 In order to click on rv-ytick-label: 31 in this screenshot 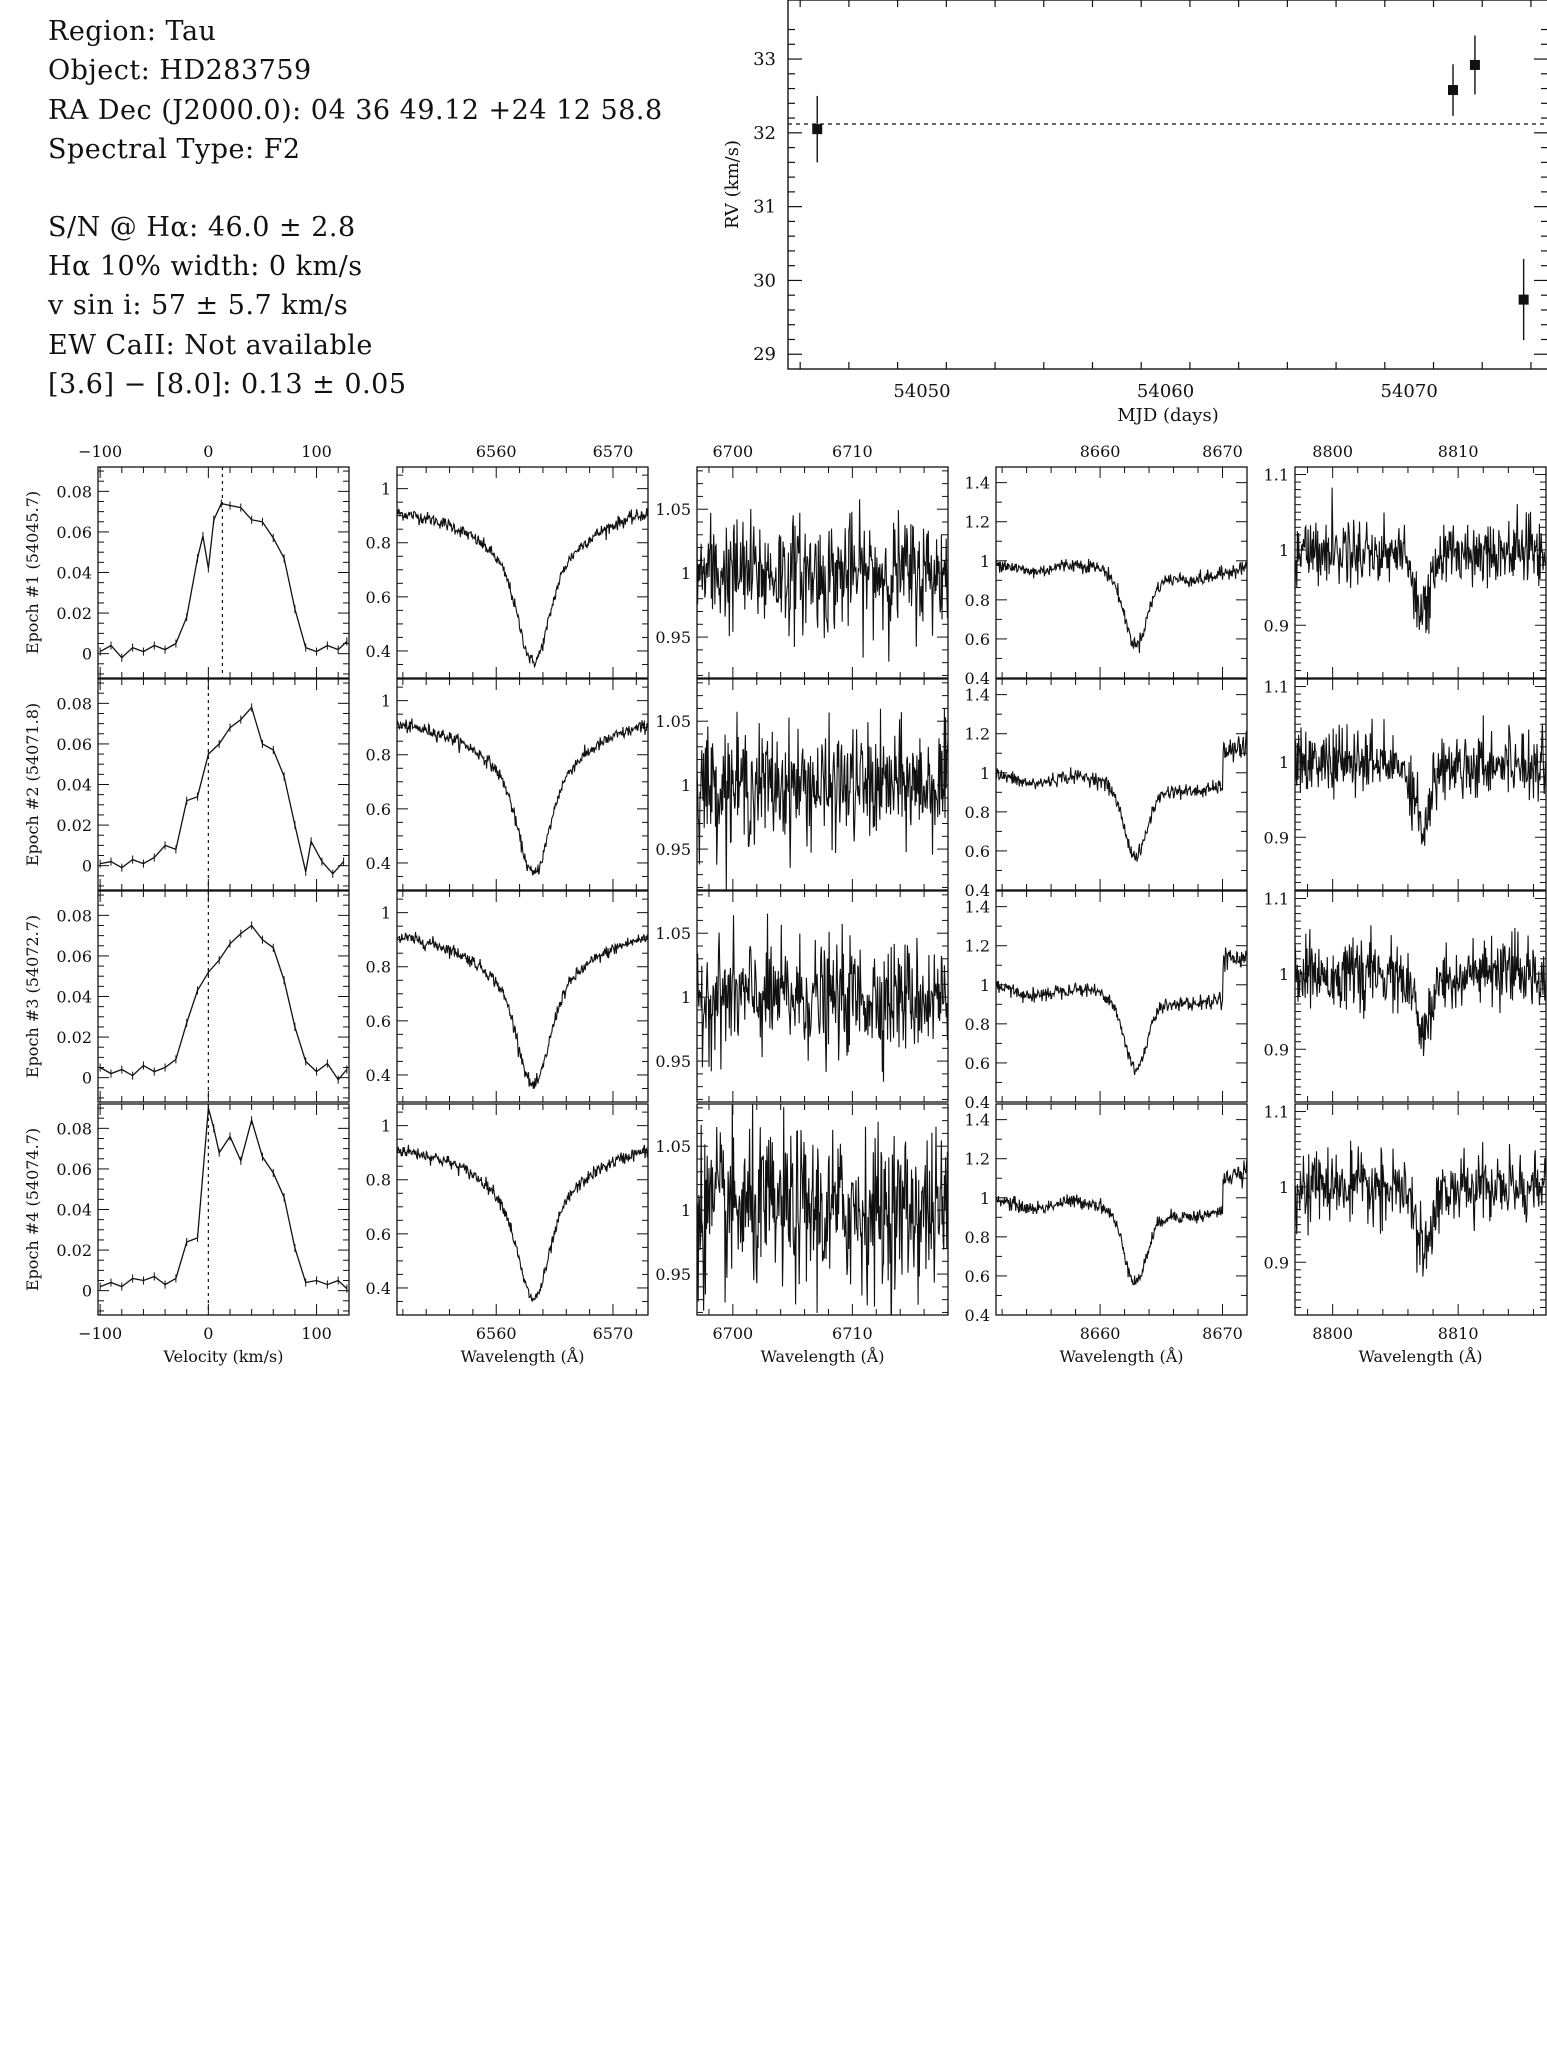, I will do `click(764, 207)`.